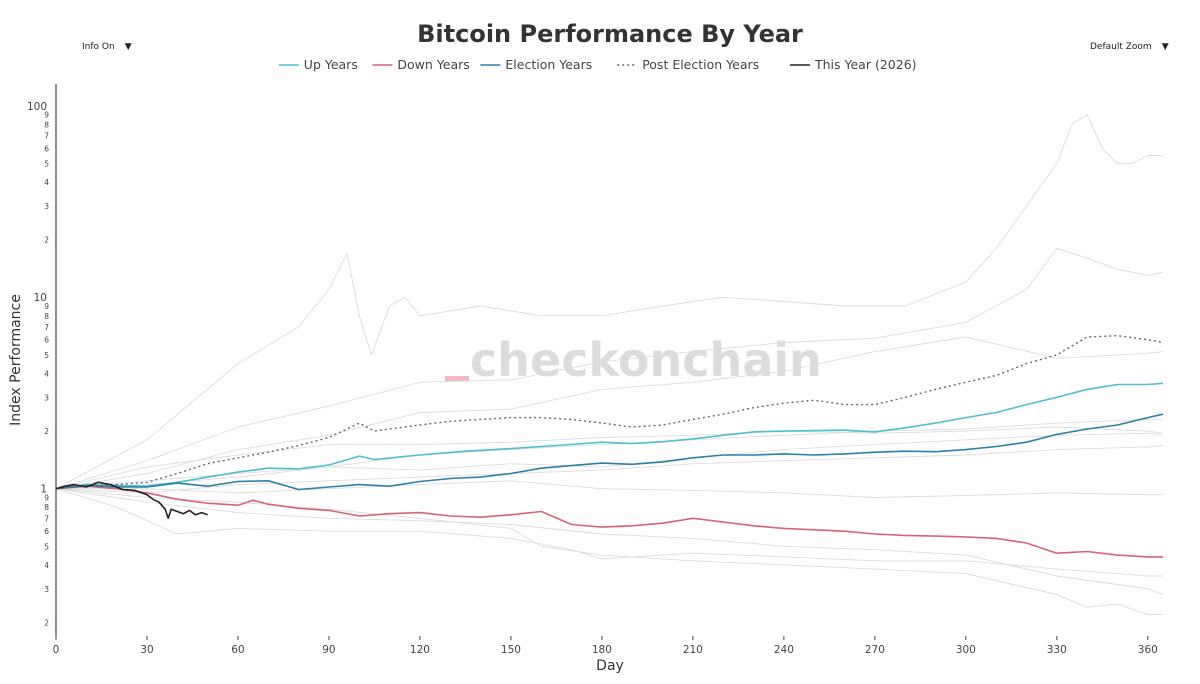 The width and height of the screenshot is (1200, 684). Describe the element at coordinates (784, 650) in the screenshot. I see `x-tick-label: 240` at that location.